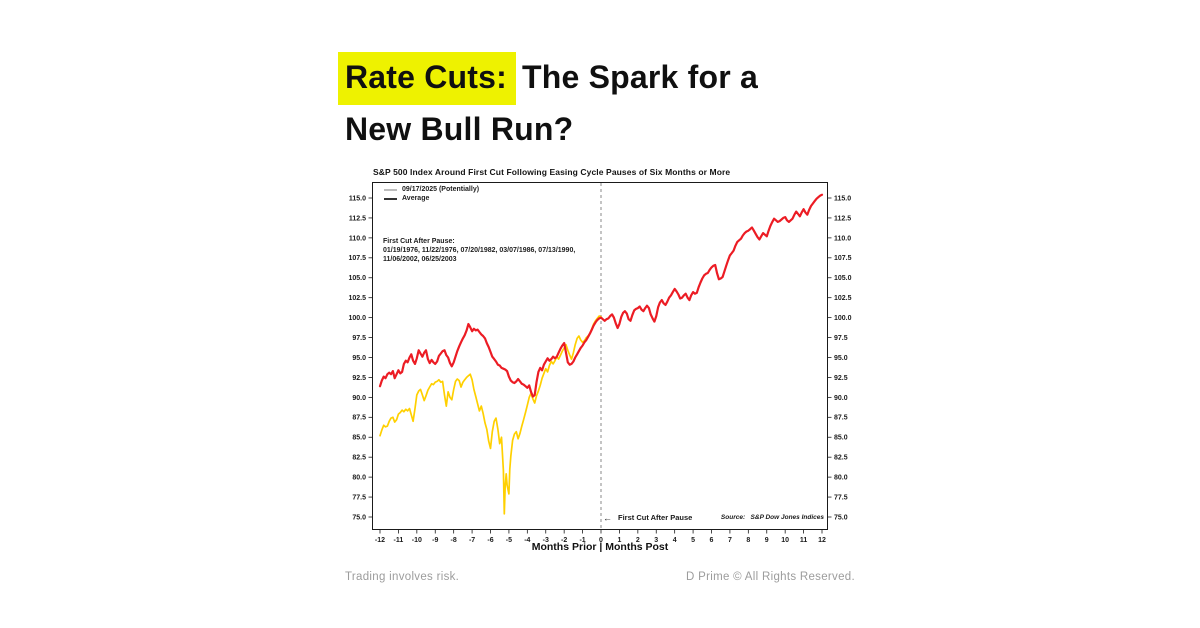 The width and height of the screenshot is (1200, 628). What do you see at coordinates (655, 517) in the screenshot?
I see `first-cut-label: First Cut After Pause` at bounding box center [655, 517].